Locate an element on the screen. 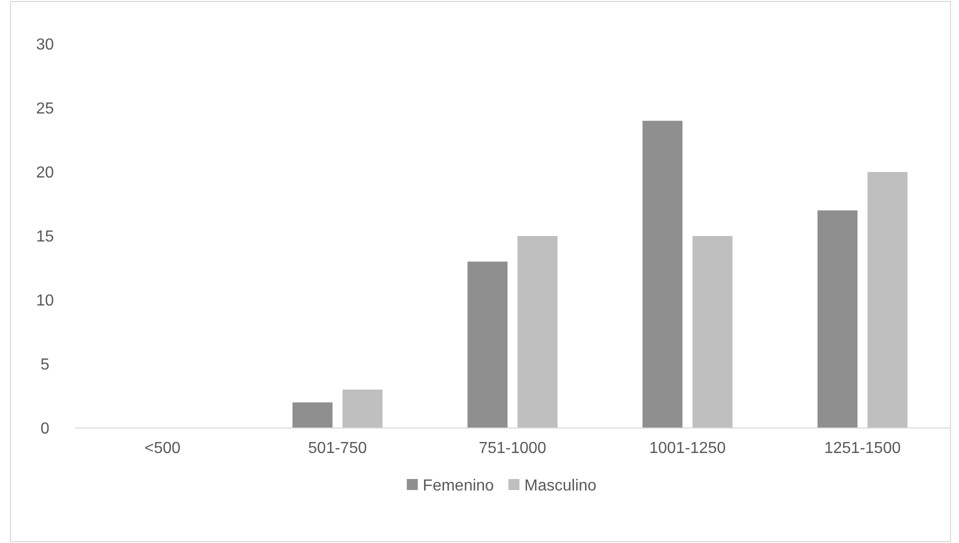 This screenshot has height=543, width=959. y-tick-label: 25 is located at coordinates (45, 109).